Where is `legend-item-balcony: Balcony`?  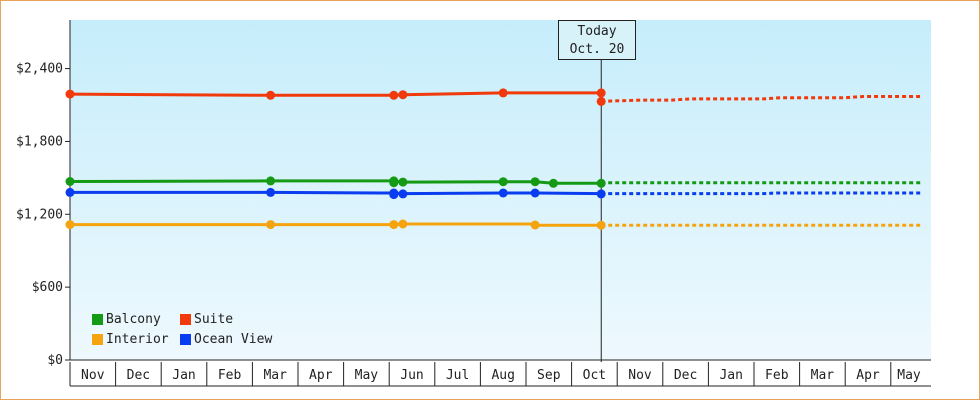 legend-item-balcony: Balcony is located at coordinates (136, 319).